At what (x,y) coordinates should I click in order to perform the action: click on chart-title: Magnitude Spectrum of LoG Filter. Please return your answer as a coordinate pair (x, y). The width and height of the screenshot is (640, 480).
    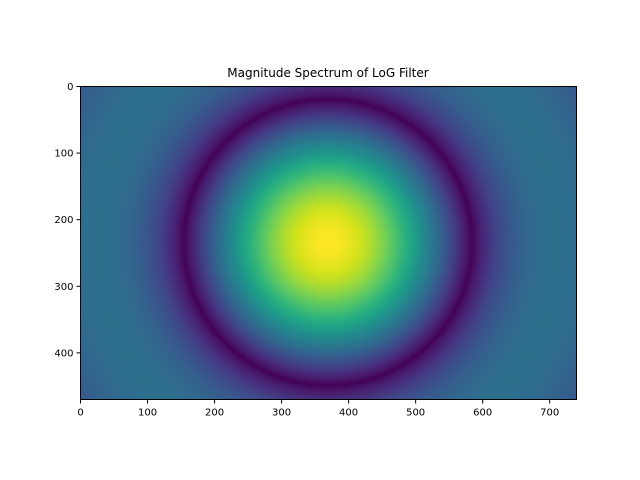
    Looking at the image, I should click on (327, 73).